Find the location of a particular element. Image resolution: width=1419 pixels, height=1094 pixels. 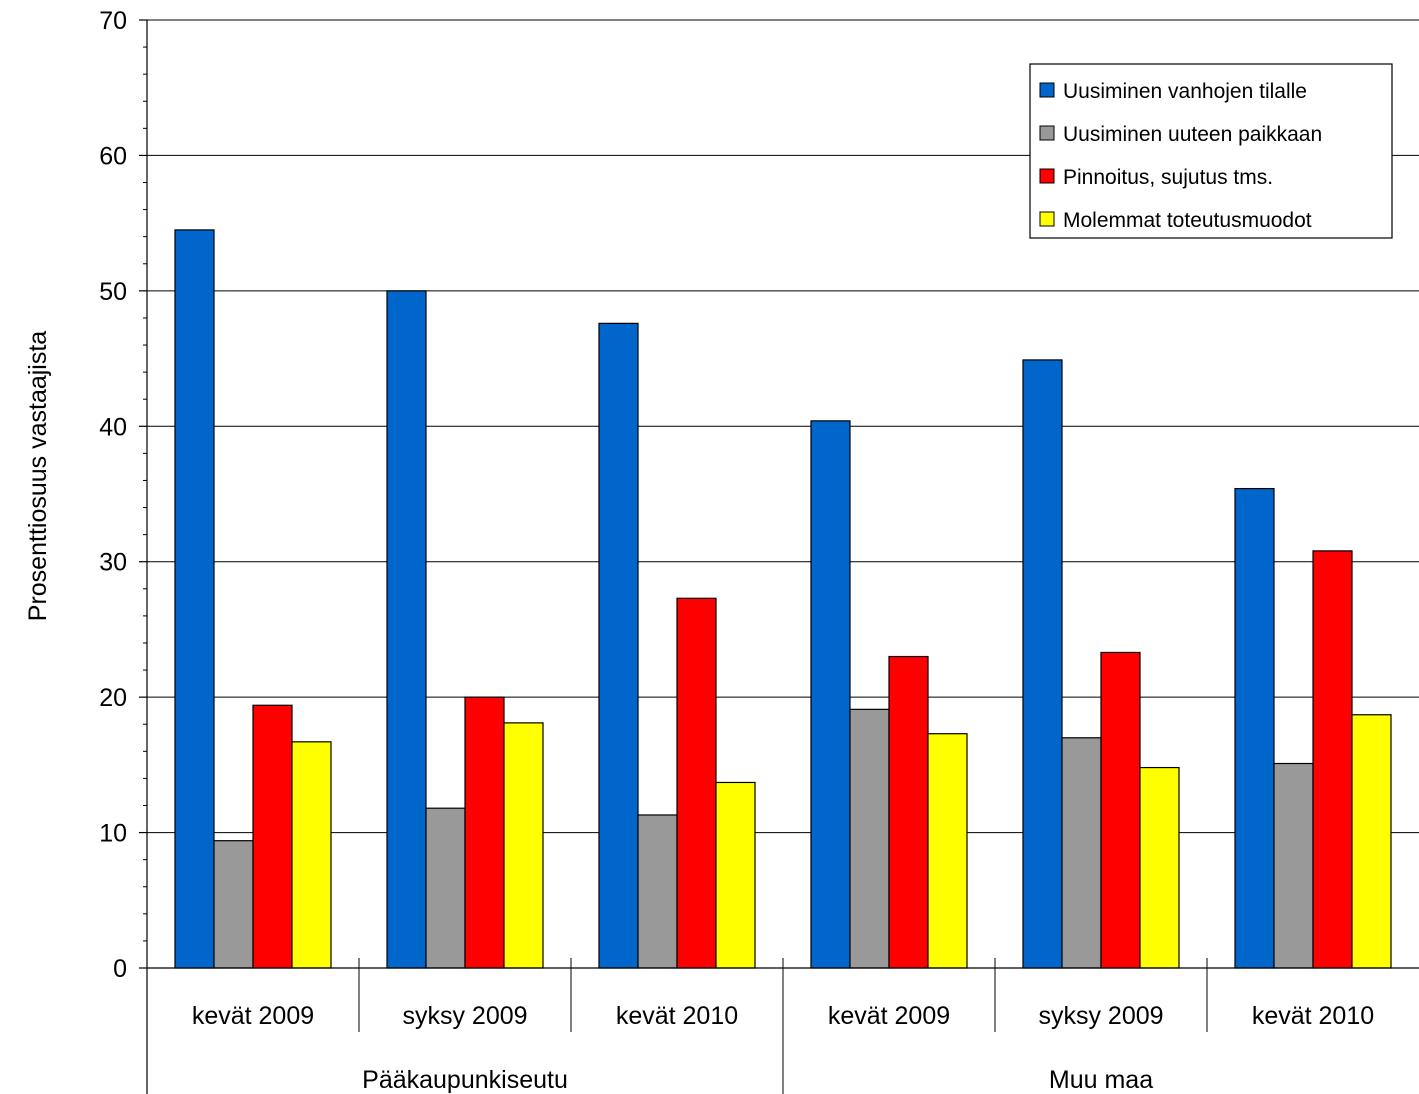

legend-box is located at coordinates (1211, 151).